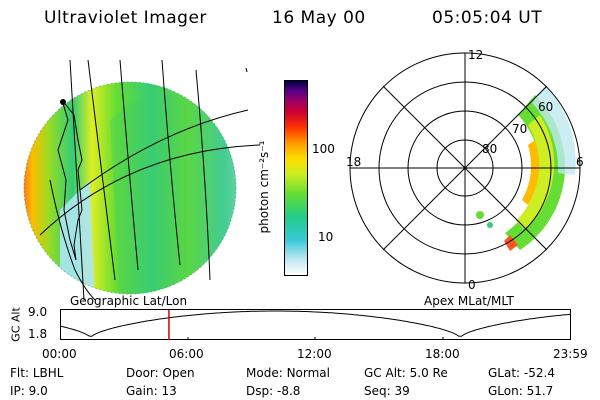  What do you see at coordinates (442, 354) in the screenshot?
I see `time-tick-1800: 18:00` at bounding box center [442, 354].